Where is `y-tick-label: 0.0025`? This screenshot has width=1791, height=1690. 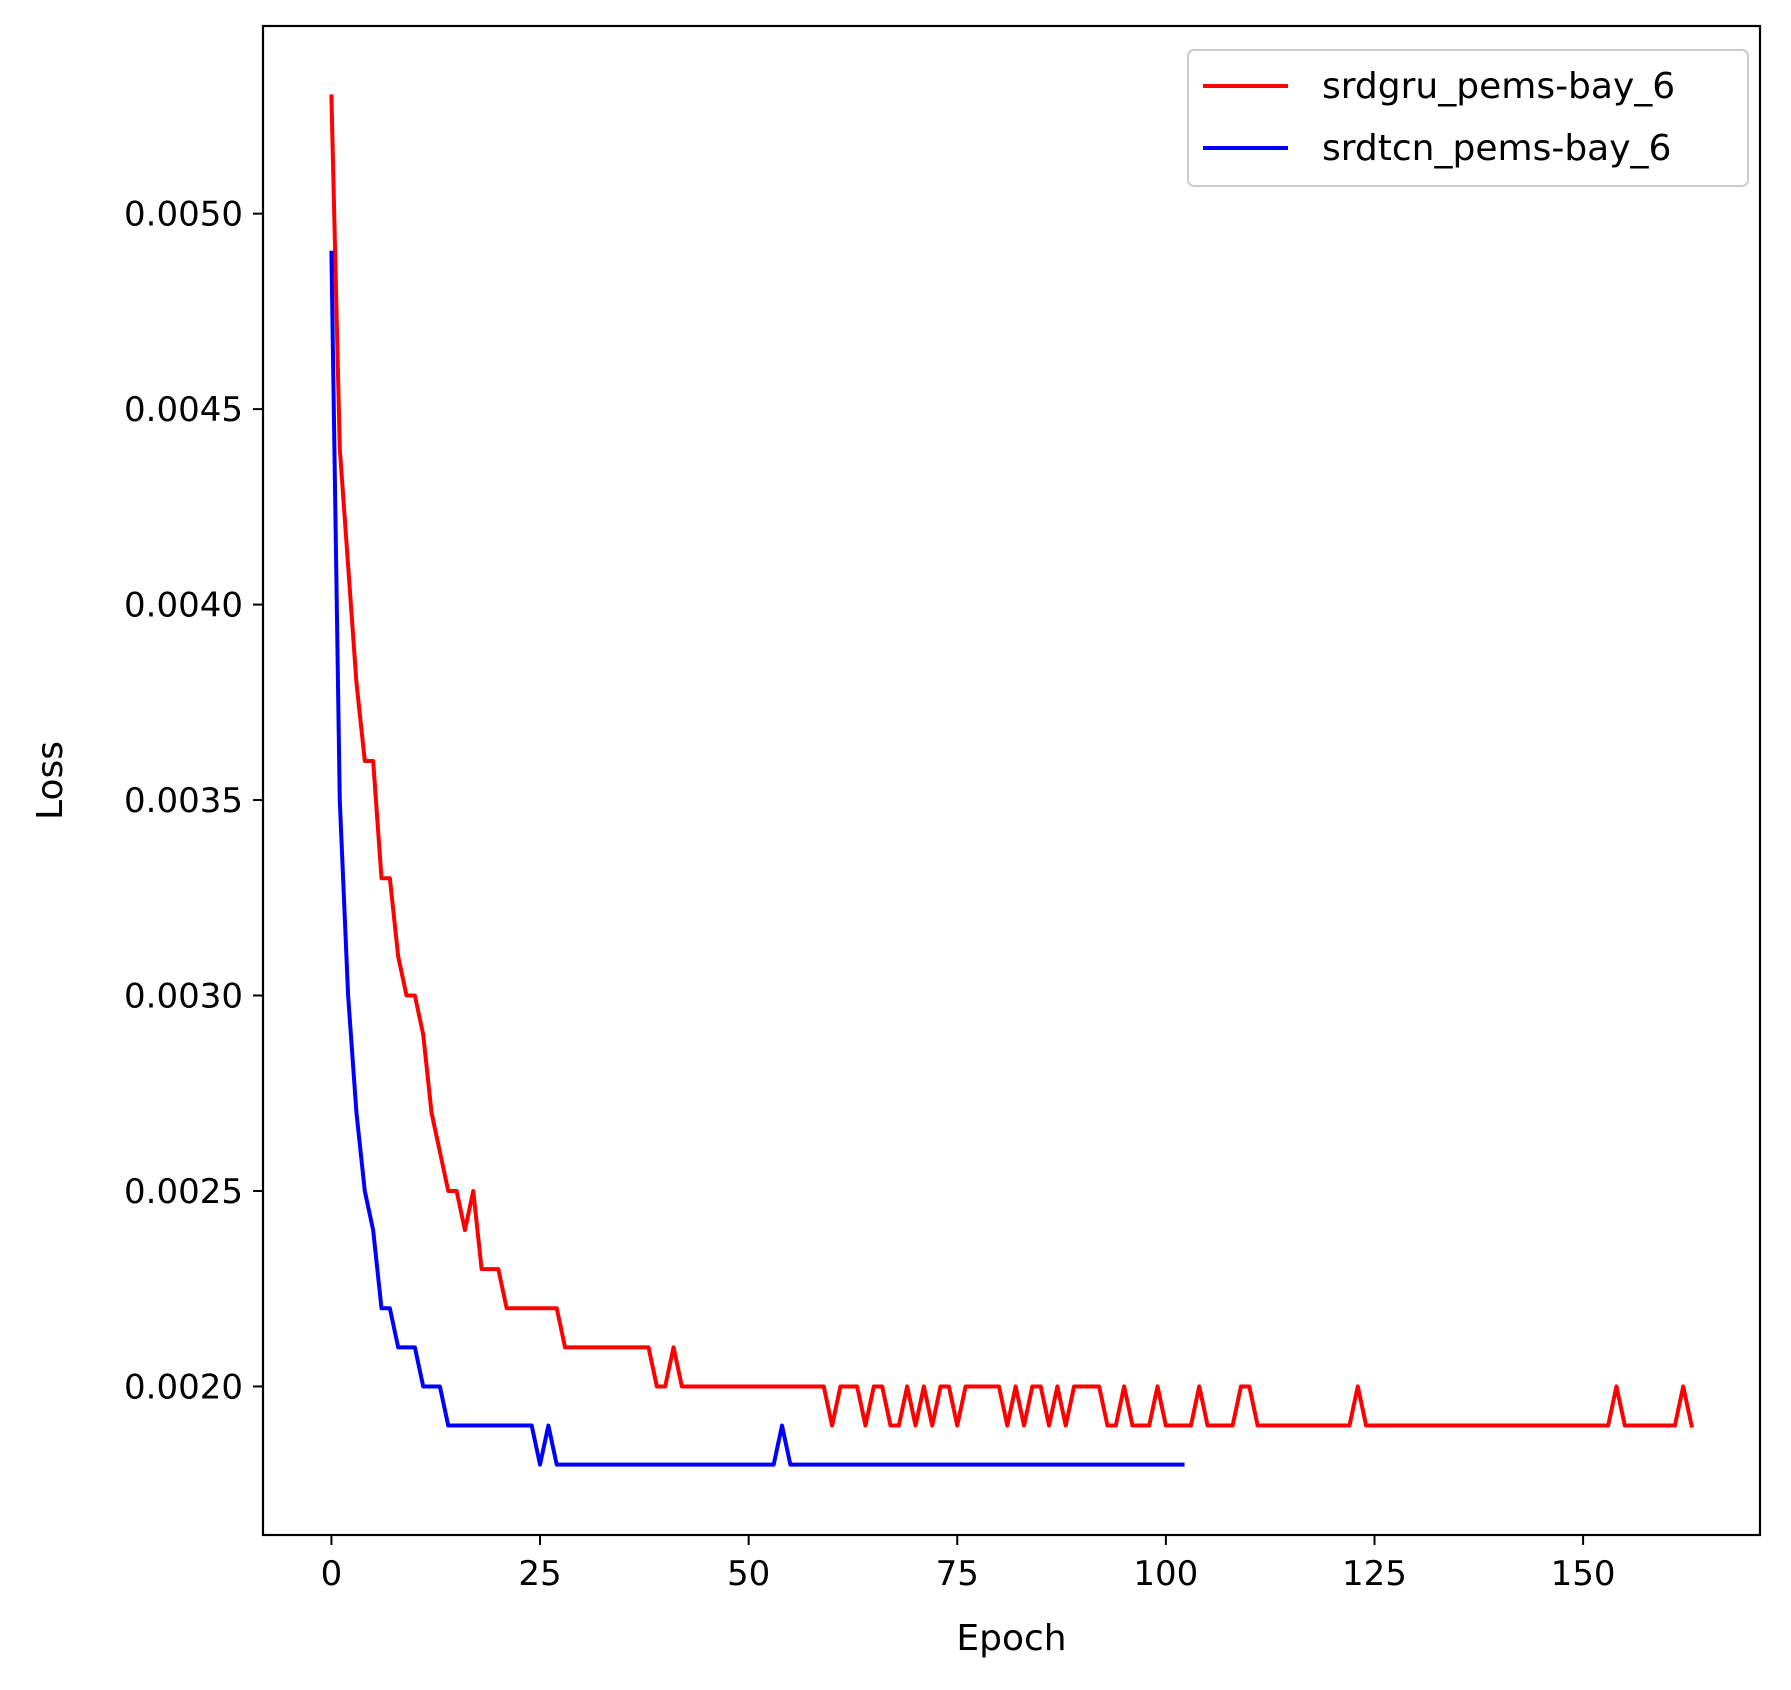
y-tick-label: 0.0025 is located at coordinates (183, 1192).